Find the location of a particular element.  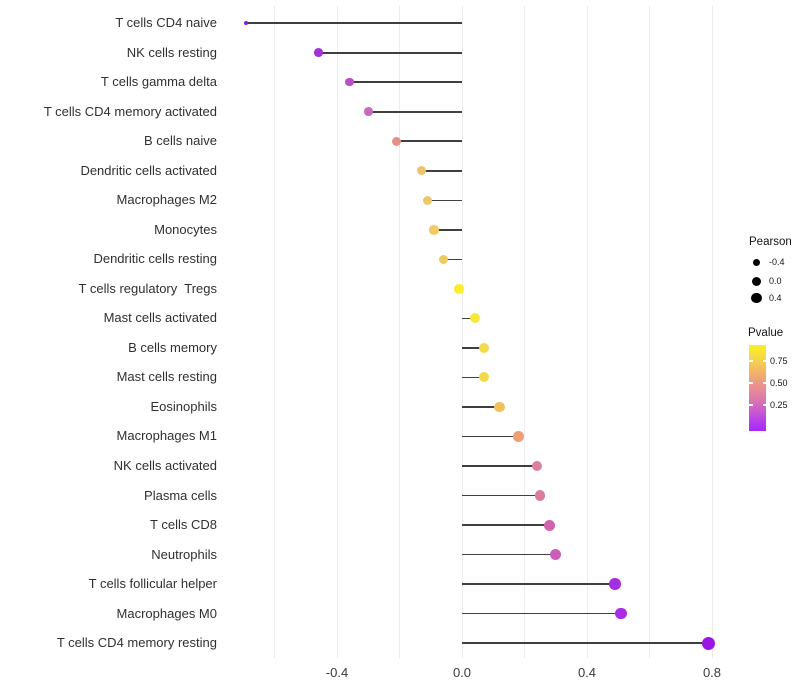

y-axis-label: T cells gamma delta is located at coordinates (158, 82).